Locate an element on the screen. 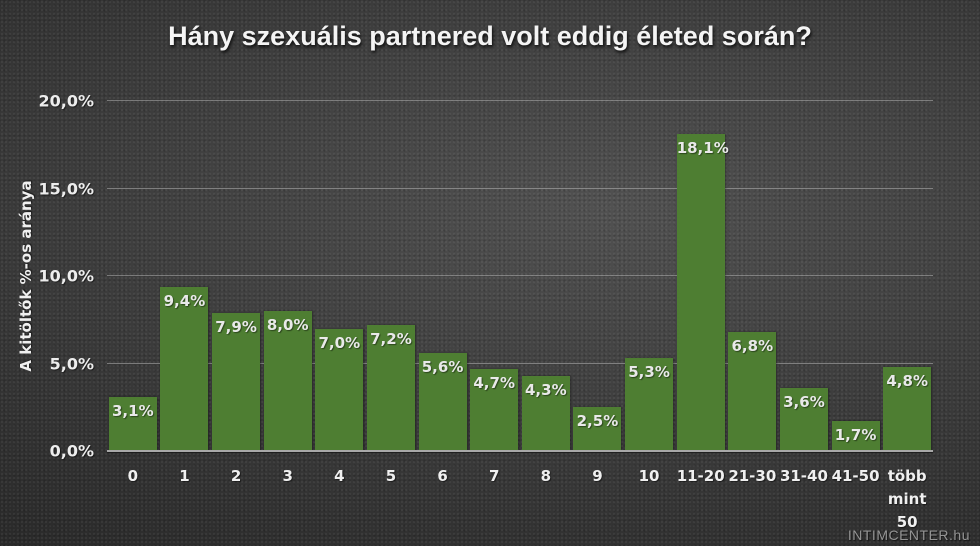  bar-6: 5,6% is located at coordinates (442, 402).